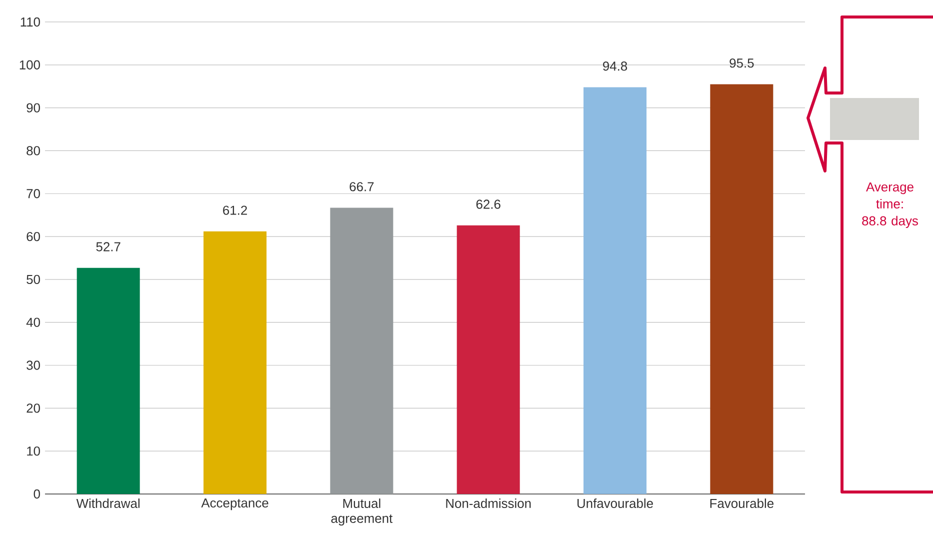 This screenshot has height=556, width=933. Describe the element at coordinates (235, 210) in the screenshot. I see `data-label: 61.2` at that location.